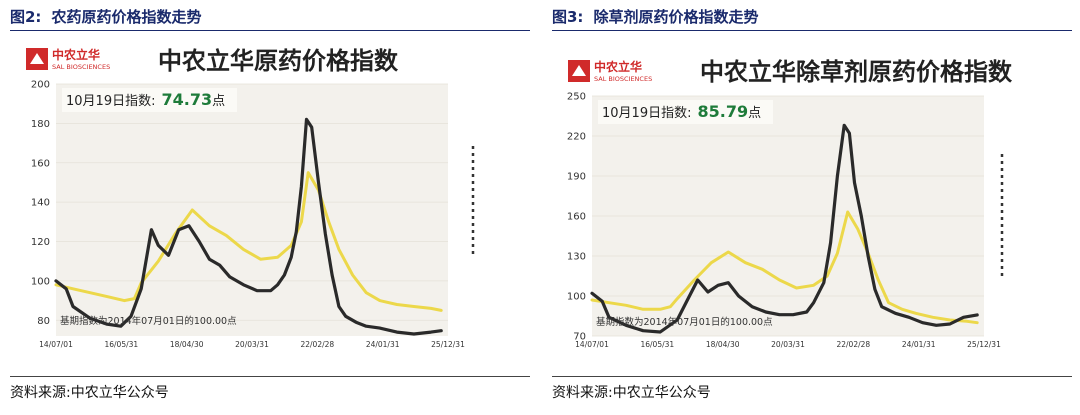 The image size is (1080, 415). I want to click on y-tick-label: 140, so click(40, 203).